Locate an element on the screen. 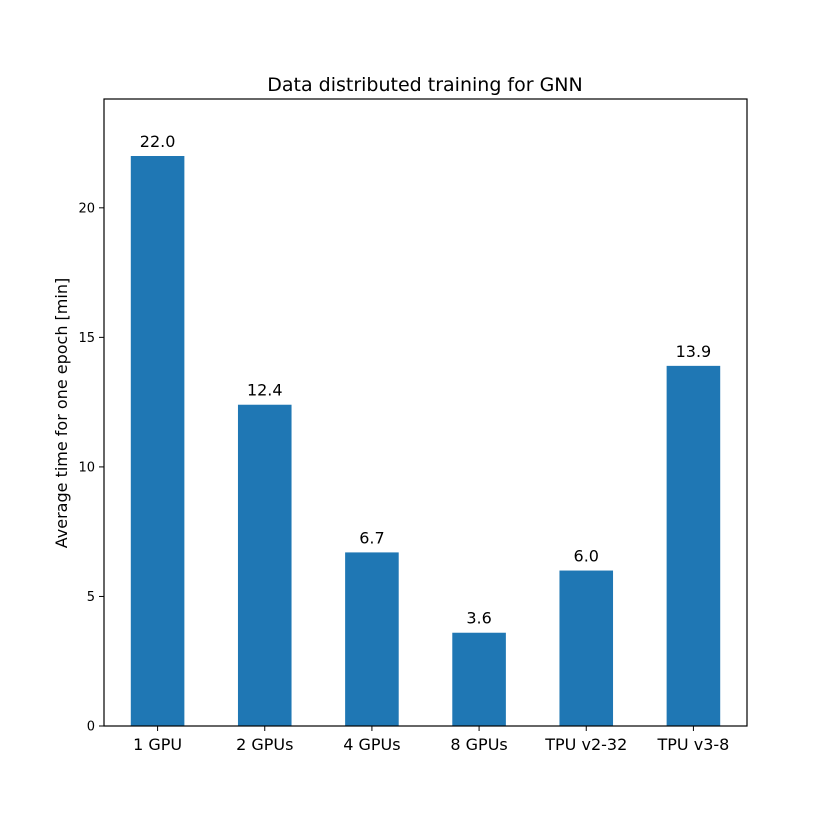 The height and width of the screenshot is (830, 830). x-tick-label: 8 GPUs is located at coordinates (478, 744).